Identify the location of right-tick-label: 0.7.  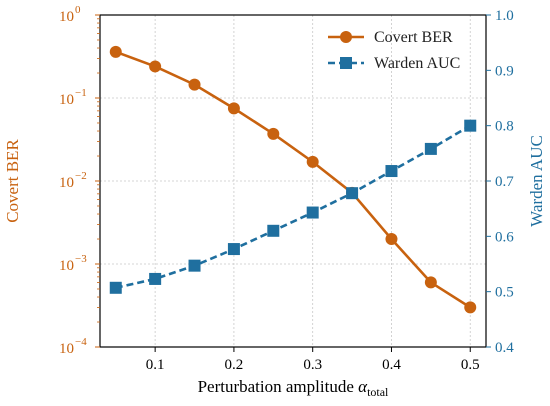
(504, 182).